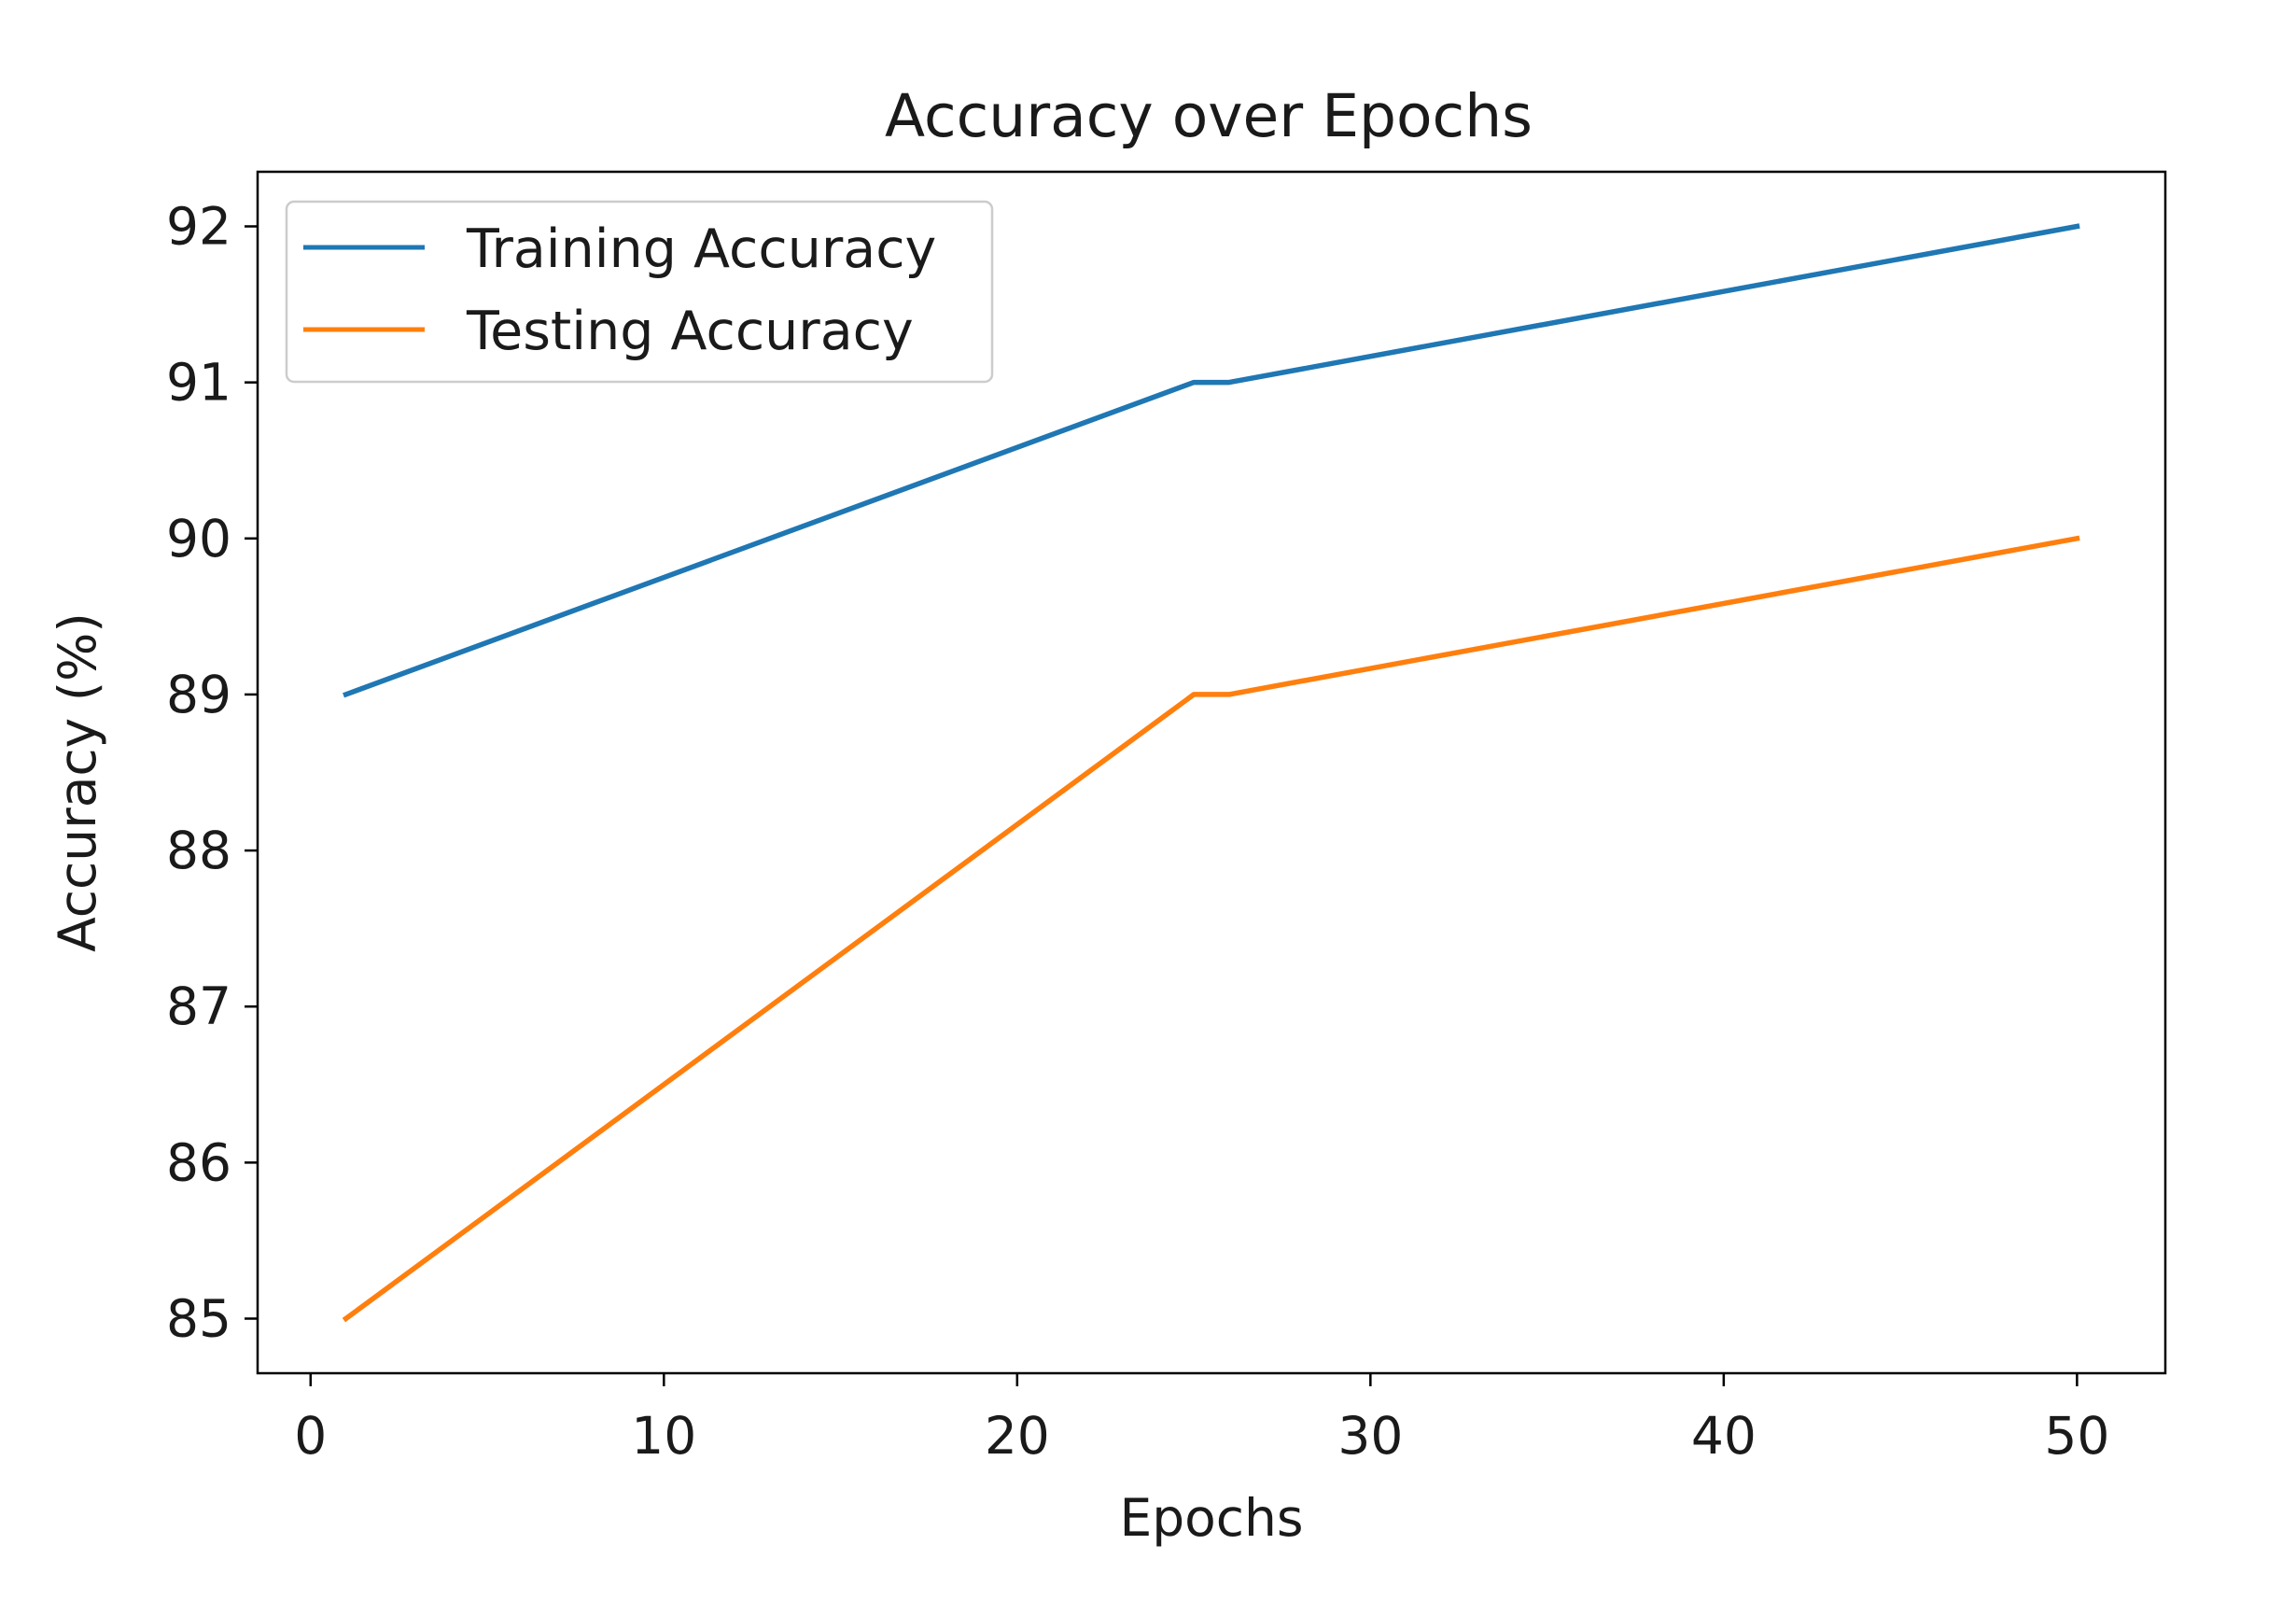 The height and width of the screenshot is (1601, 2296). I want to click on legend: Training Accuracy Testing Accuracy, so click(639, 292).